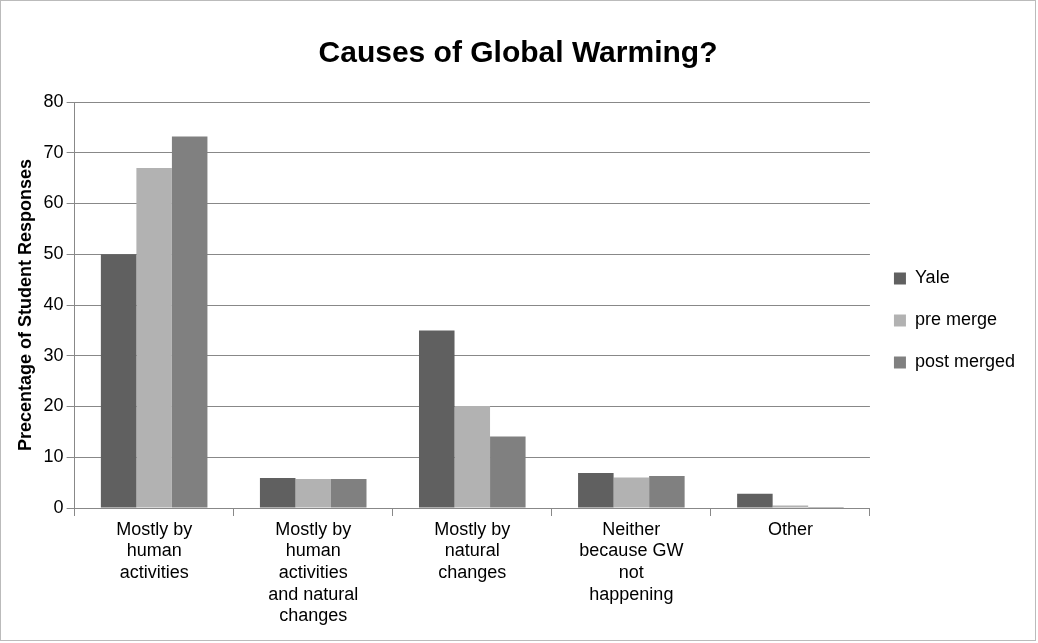  What do you see at coordinates (472, 550) in the screenshot?
I see `x-tick-label: Mostly by natural changes` at bounding box center [472, 550].